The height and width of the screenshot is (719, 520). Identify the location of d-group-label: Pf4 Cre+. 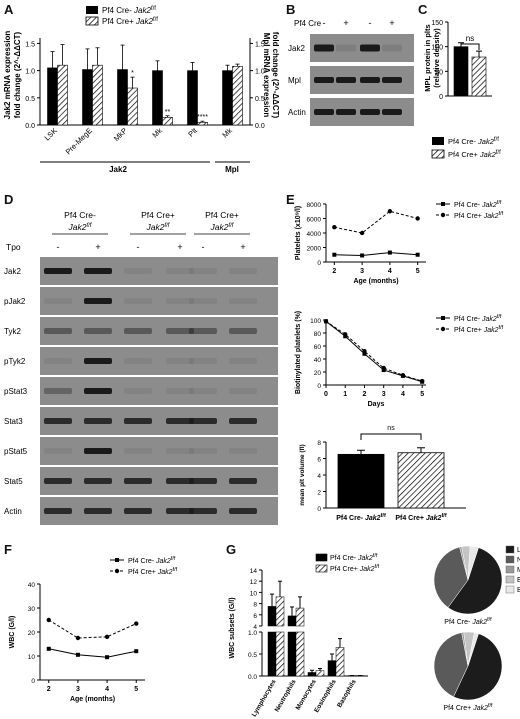
(222, 215).